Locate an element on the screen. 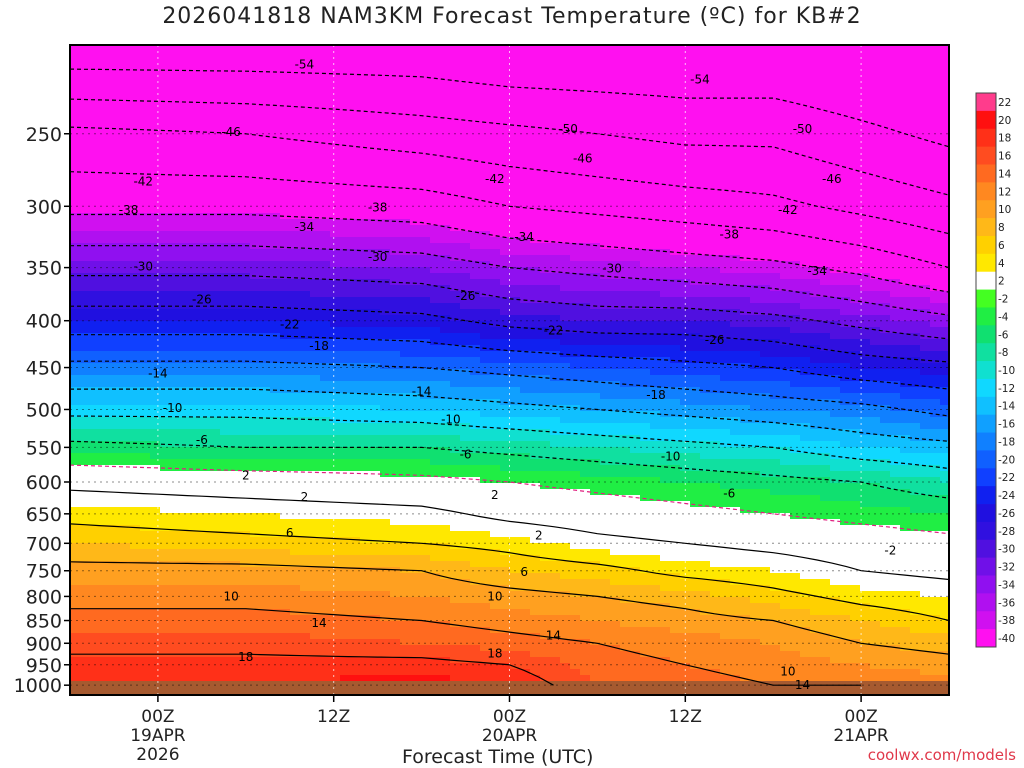  contour--2 is located at coordinates (509, 499).